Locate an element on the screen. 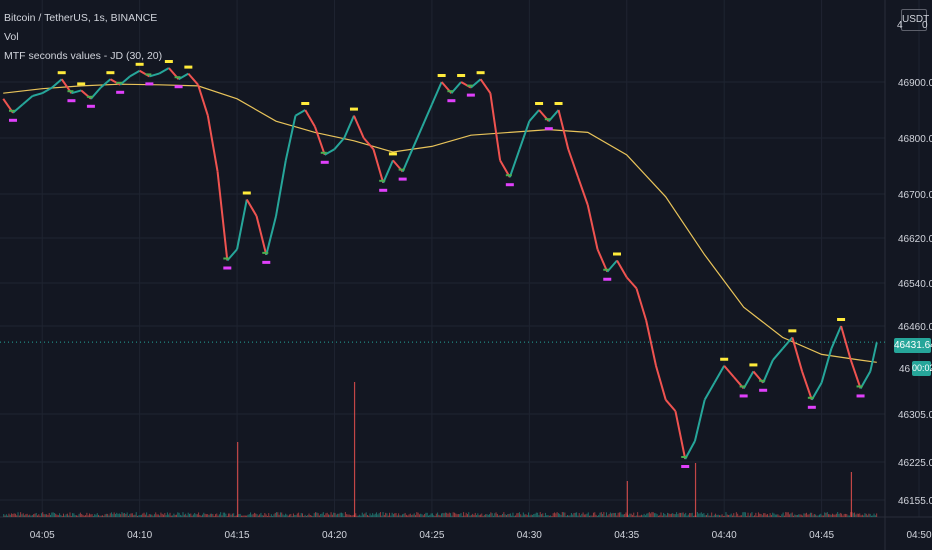 The height and width of the screenshot is (550, 932). legend-volume: Vol is located at coordinates (11, 37).